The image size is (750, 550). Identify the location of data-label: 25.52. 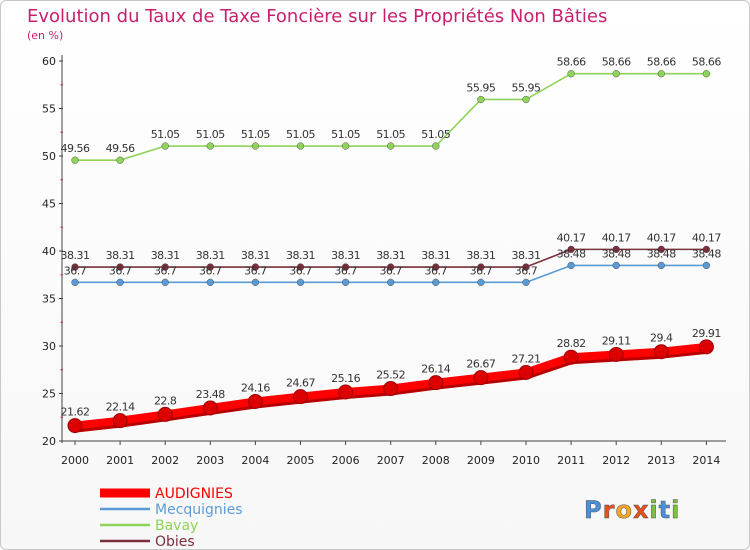
(390, 375).